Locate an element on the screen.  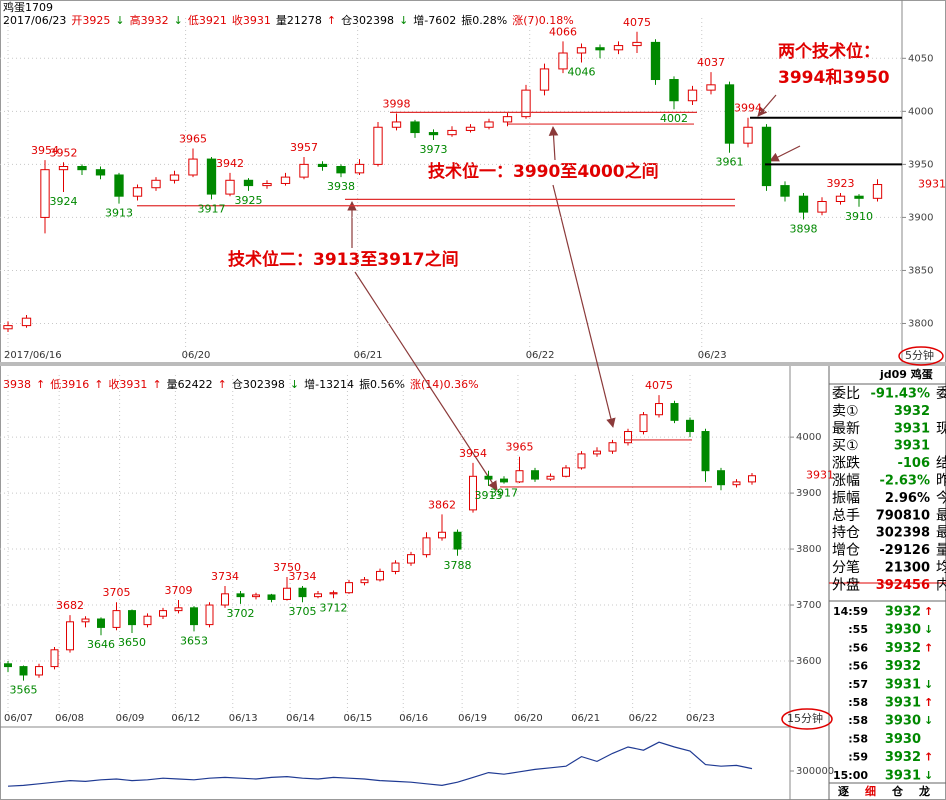
x-tick-label: 06/08 is located at coordinates (69, 718).